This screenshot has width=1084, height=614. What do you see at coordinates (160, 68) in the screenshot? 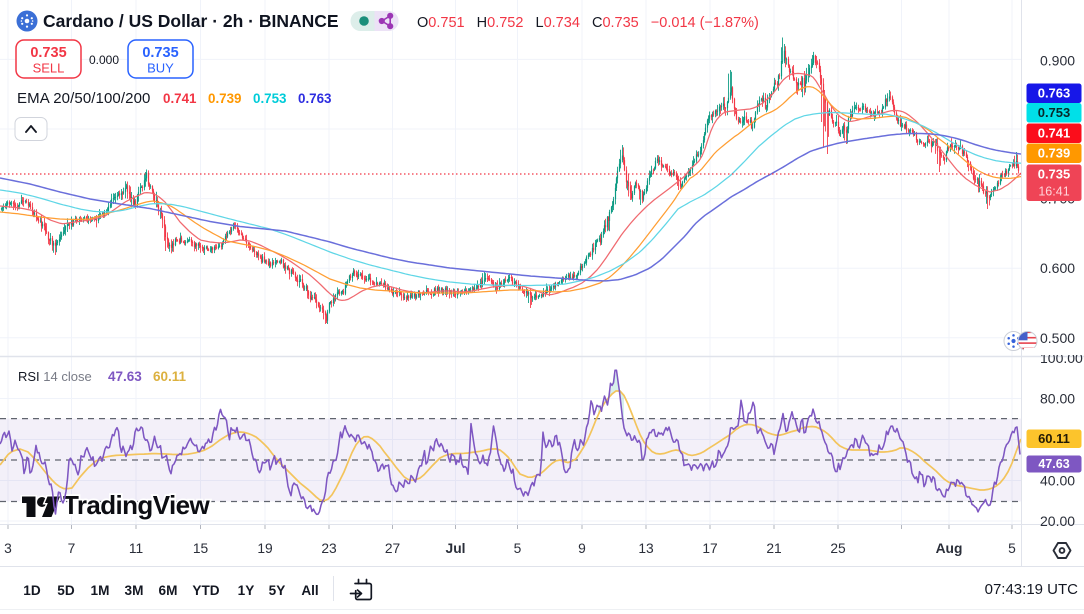
I see `svg-text: BUY` at bounding box center [160, 68].